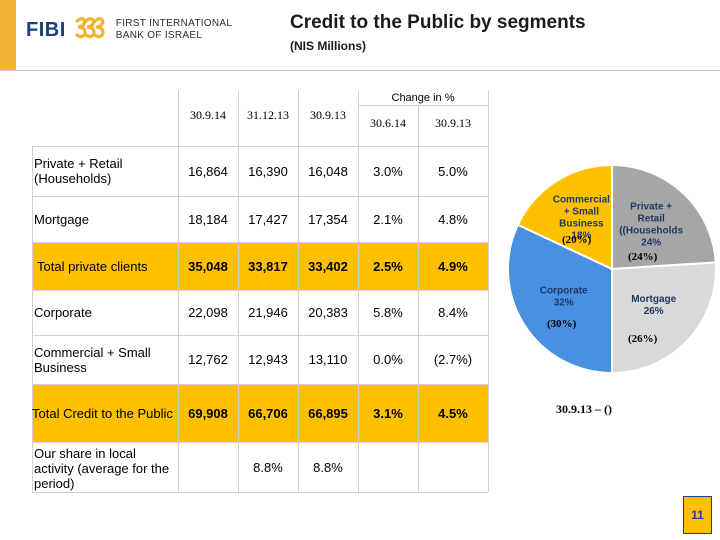  What do you see at coordinates (643, 257) in the screenshot?
I see `pie-prior-households: (24%)` at bounding box center [643, 257].